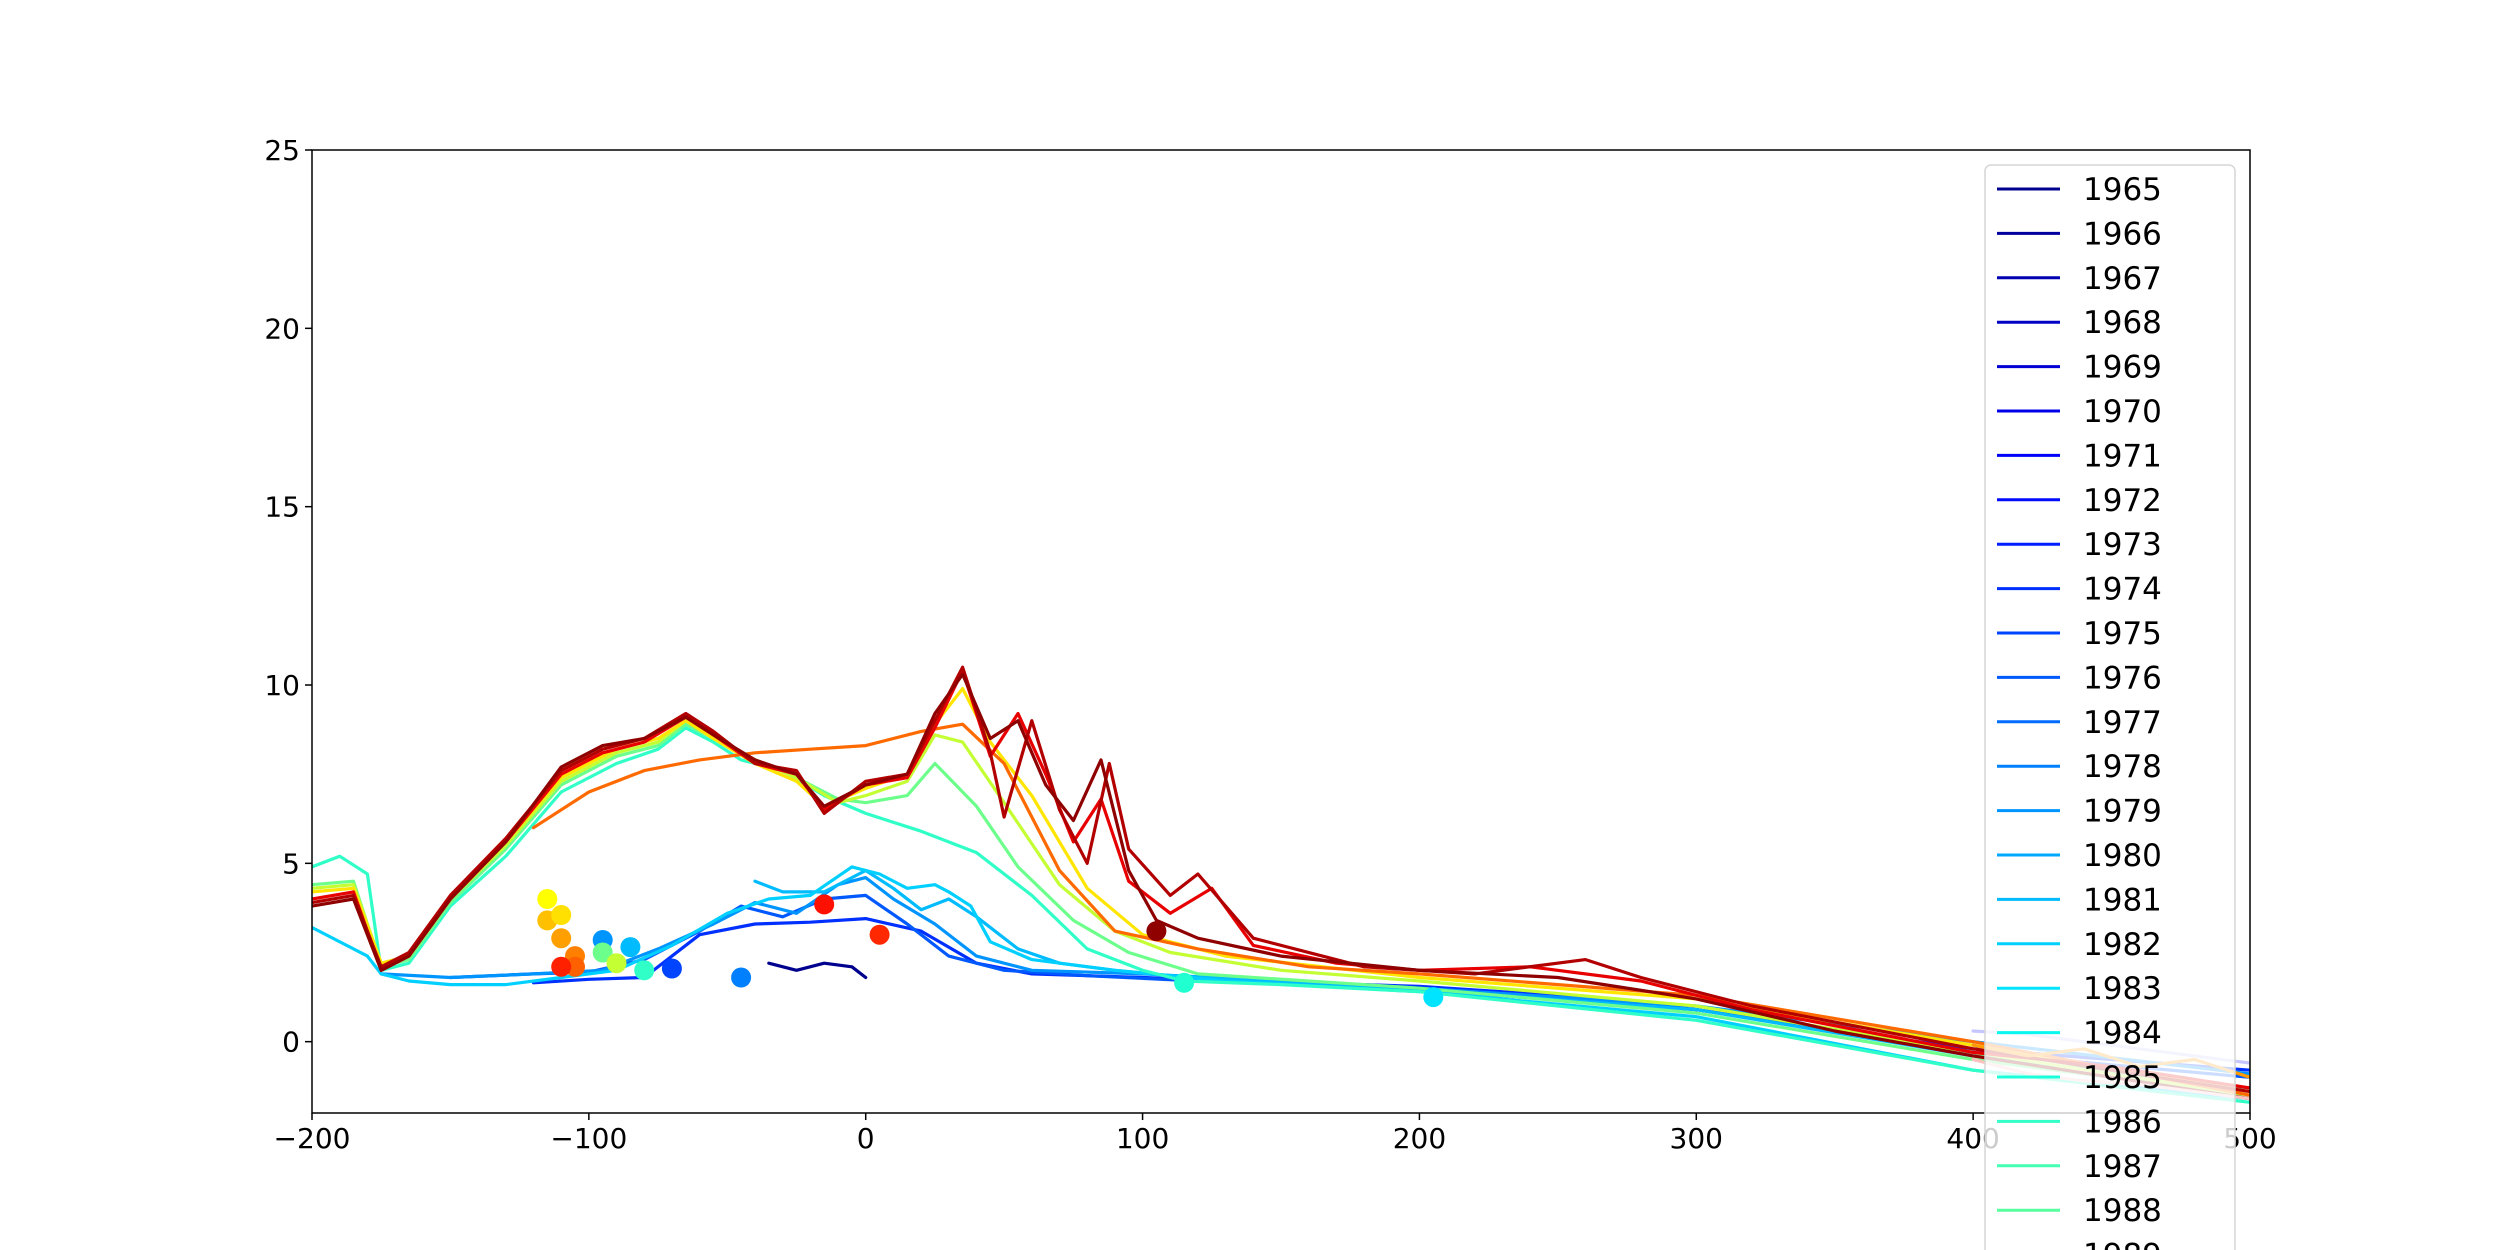 This screenshot has height=1250, width=2500. I want to click on x-tick-label: −200, so click(312, 1138).